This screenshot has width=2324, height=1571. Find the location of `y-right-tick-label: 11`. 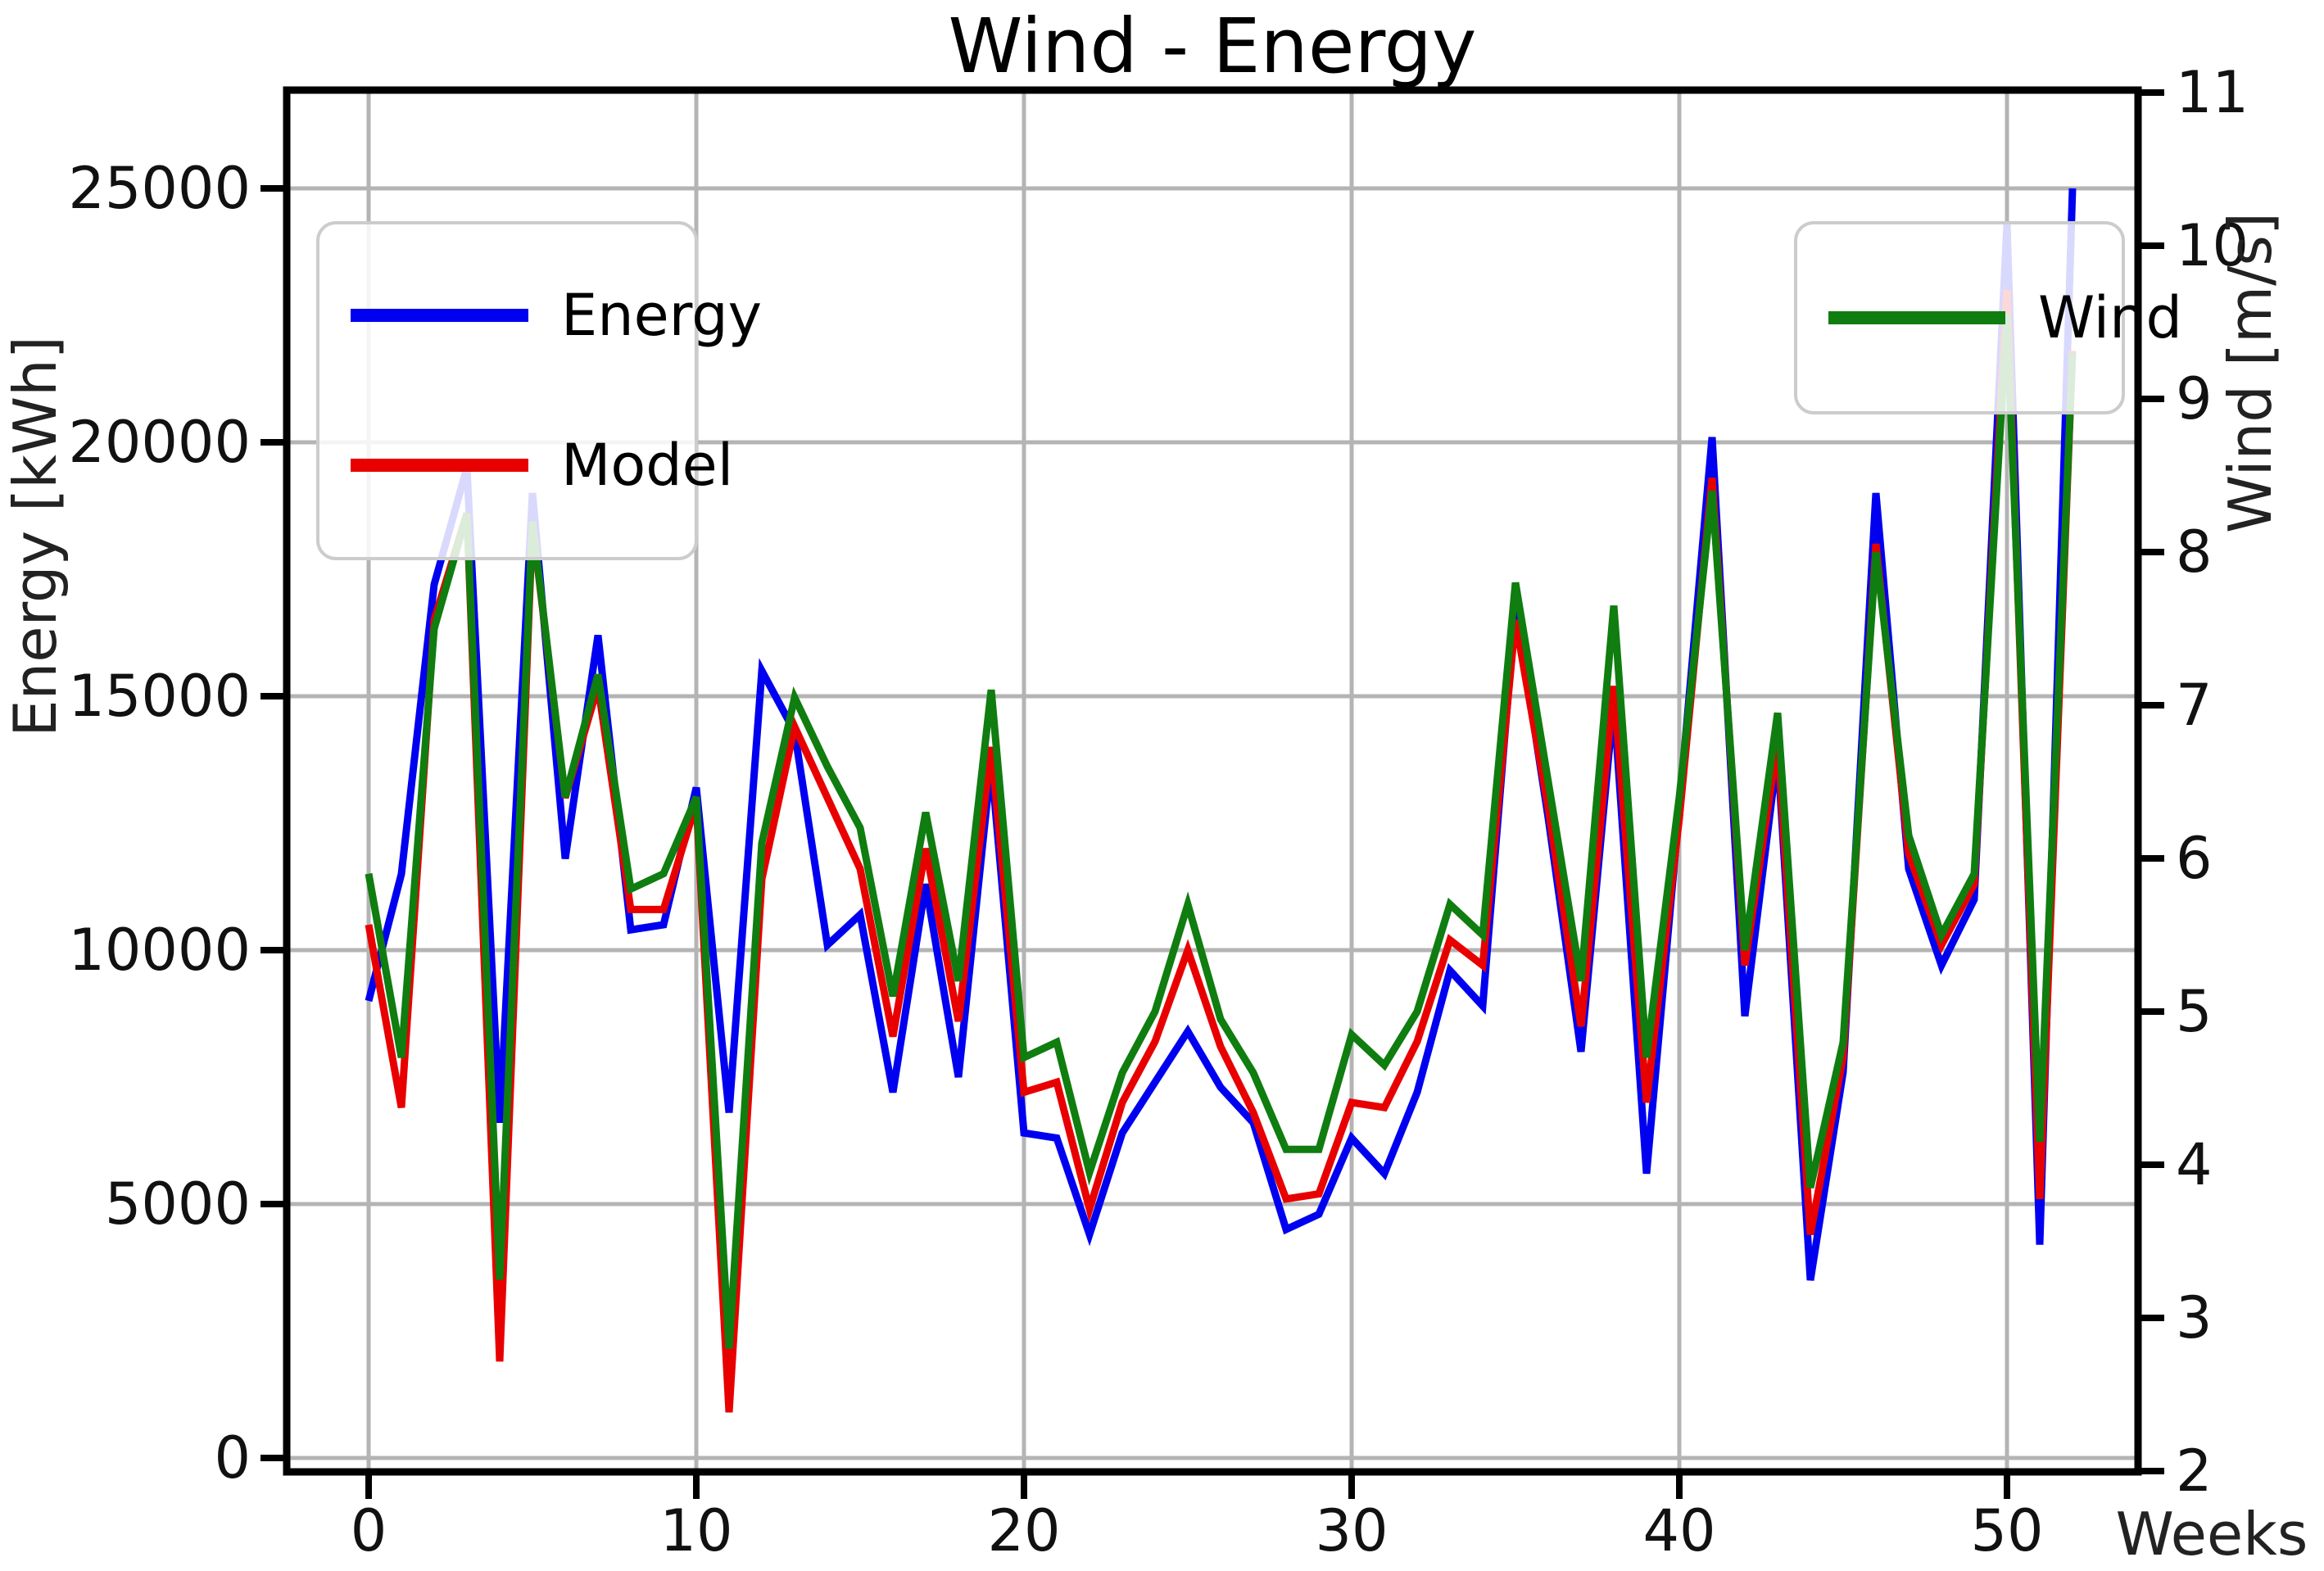

y-right-tick-label: 11 is located at coordinates (2212, 92).